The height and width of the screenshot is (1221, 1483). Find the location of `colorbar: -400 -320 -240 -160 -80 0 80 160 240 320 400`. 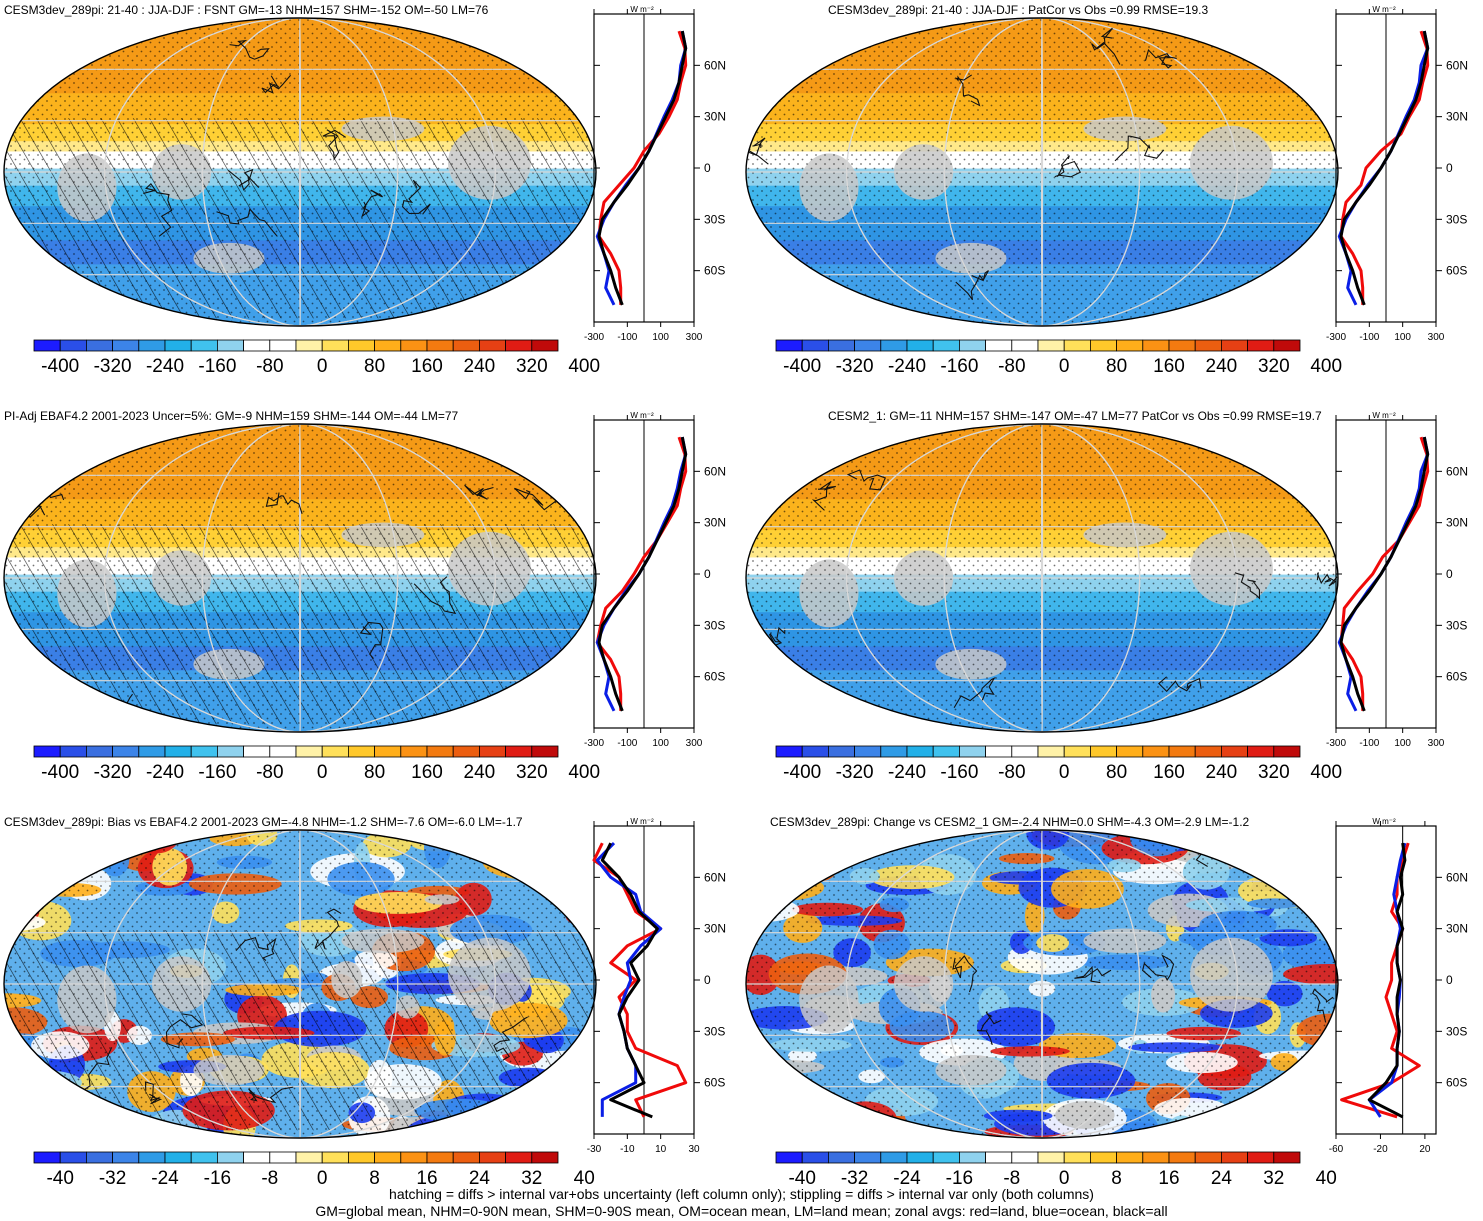

colorbar: -400 -320 -240 -160 -80 0 80 160 240 320 400 is located at coordinates (316, 764).